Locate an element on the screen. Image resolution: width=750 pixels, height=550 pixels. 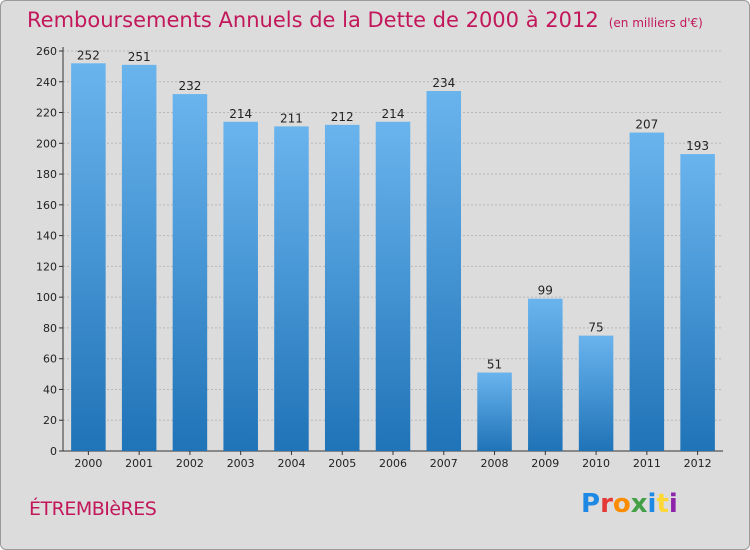
data-label: 211 is located at coordinates (291, 118).